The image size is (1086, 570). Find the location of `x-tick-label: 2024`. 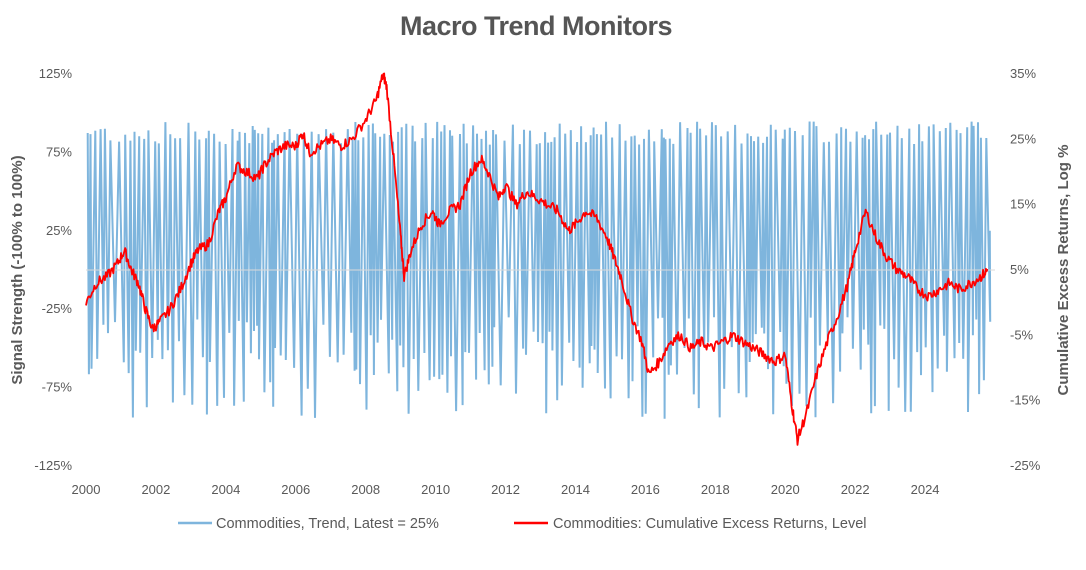

x-tick-label: 2024 is located at coordinates (925, 489).